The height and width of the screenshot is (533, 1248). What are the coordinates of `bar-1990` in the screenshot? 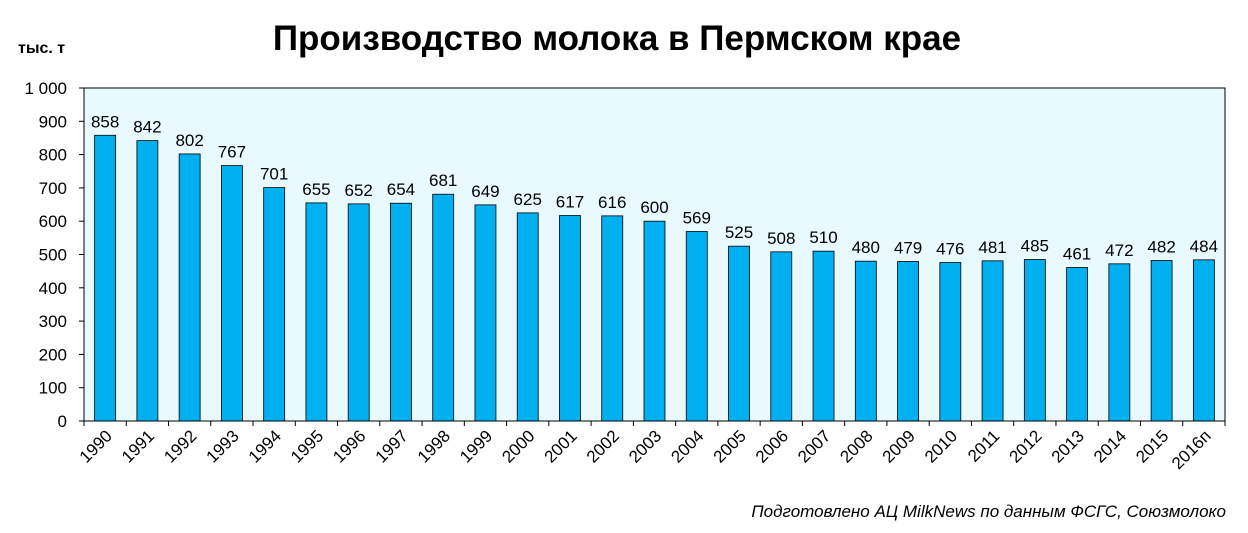 It's located at (105, 278).